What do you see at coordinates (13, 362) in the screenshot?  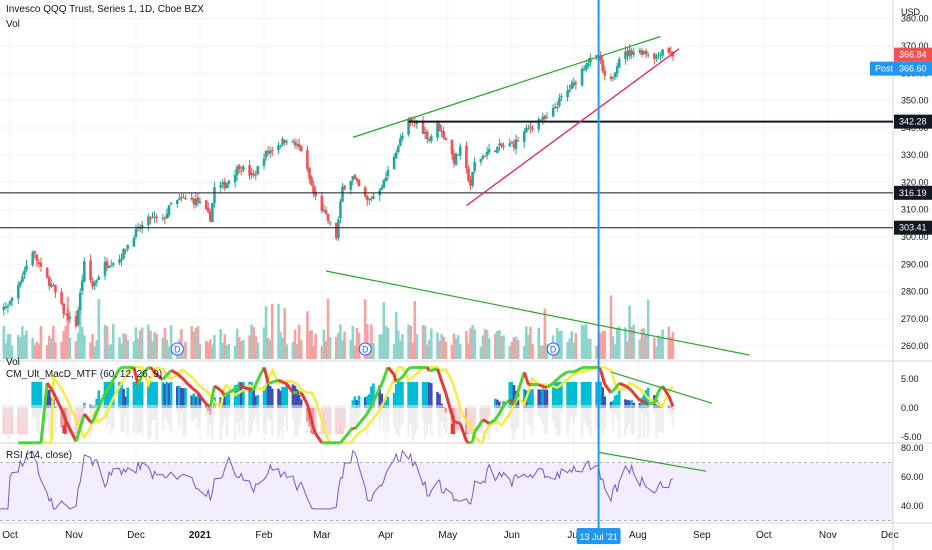 I see `macd-vol-legend: Vol` at bounding box center [13, 362].